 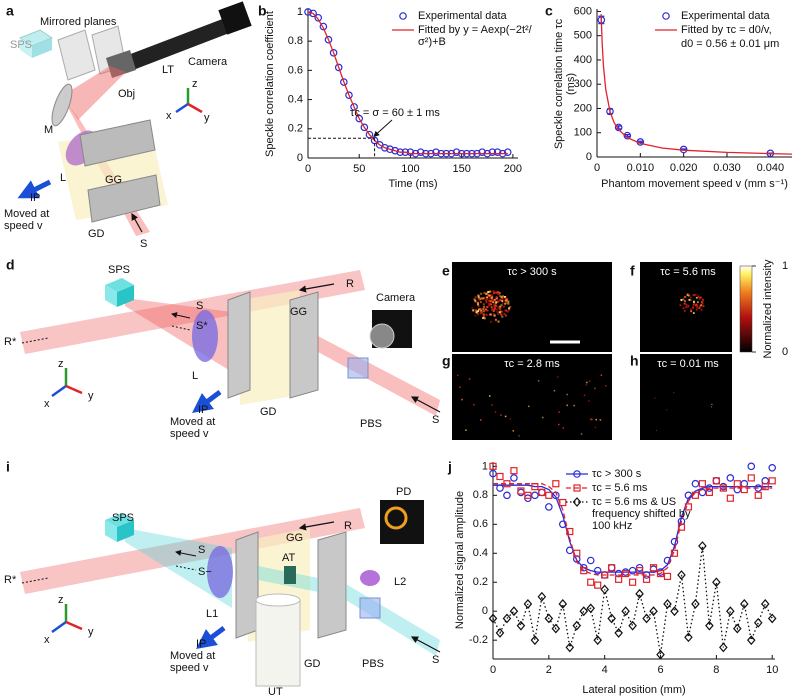 What do you see at coordinates (746, 309) in the screenshot?
I see `colorbar` at bounding box center [746, 309].